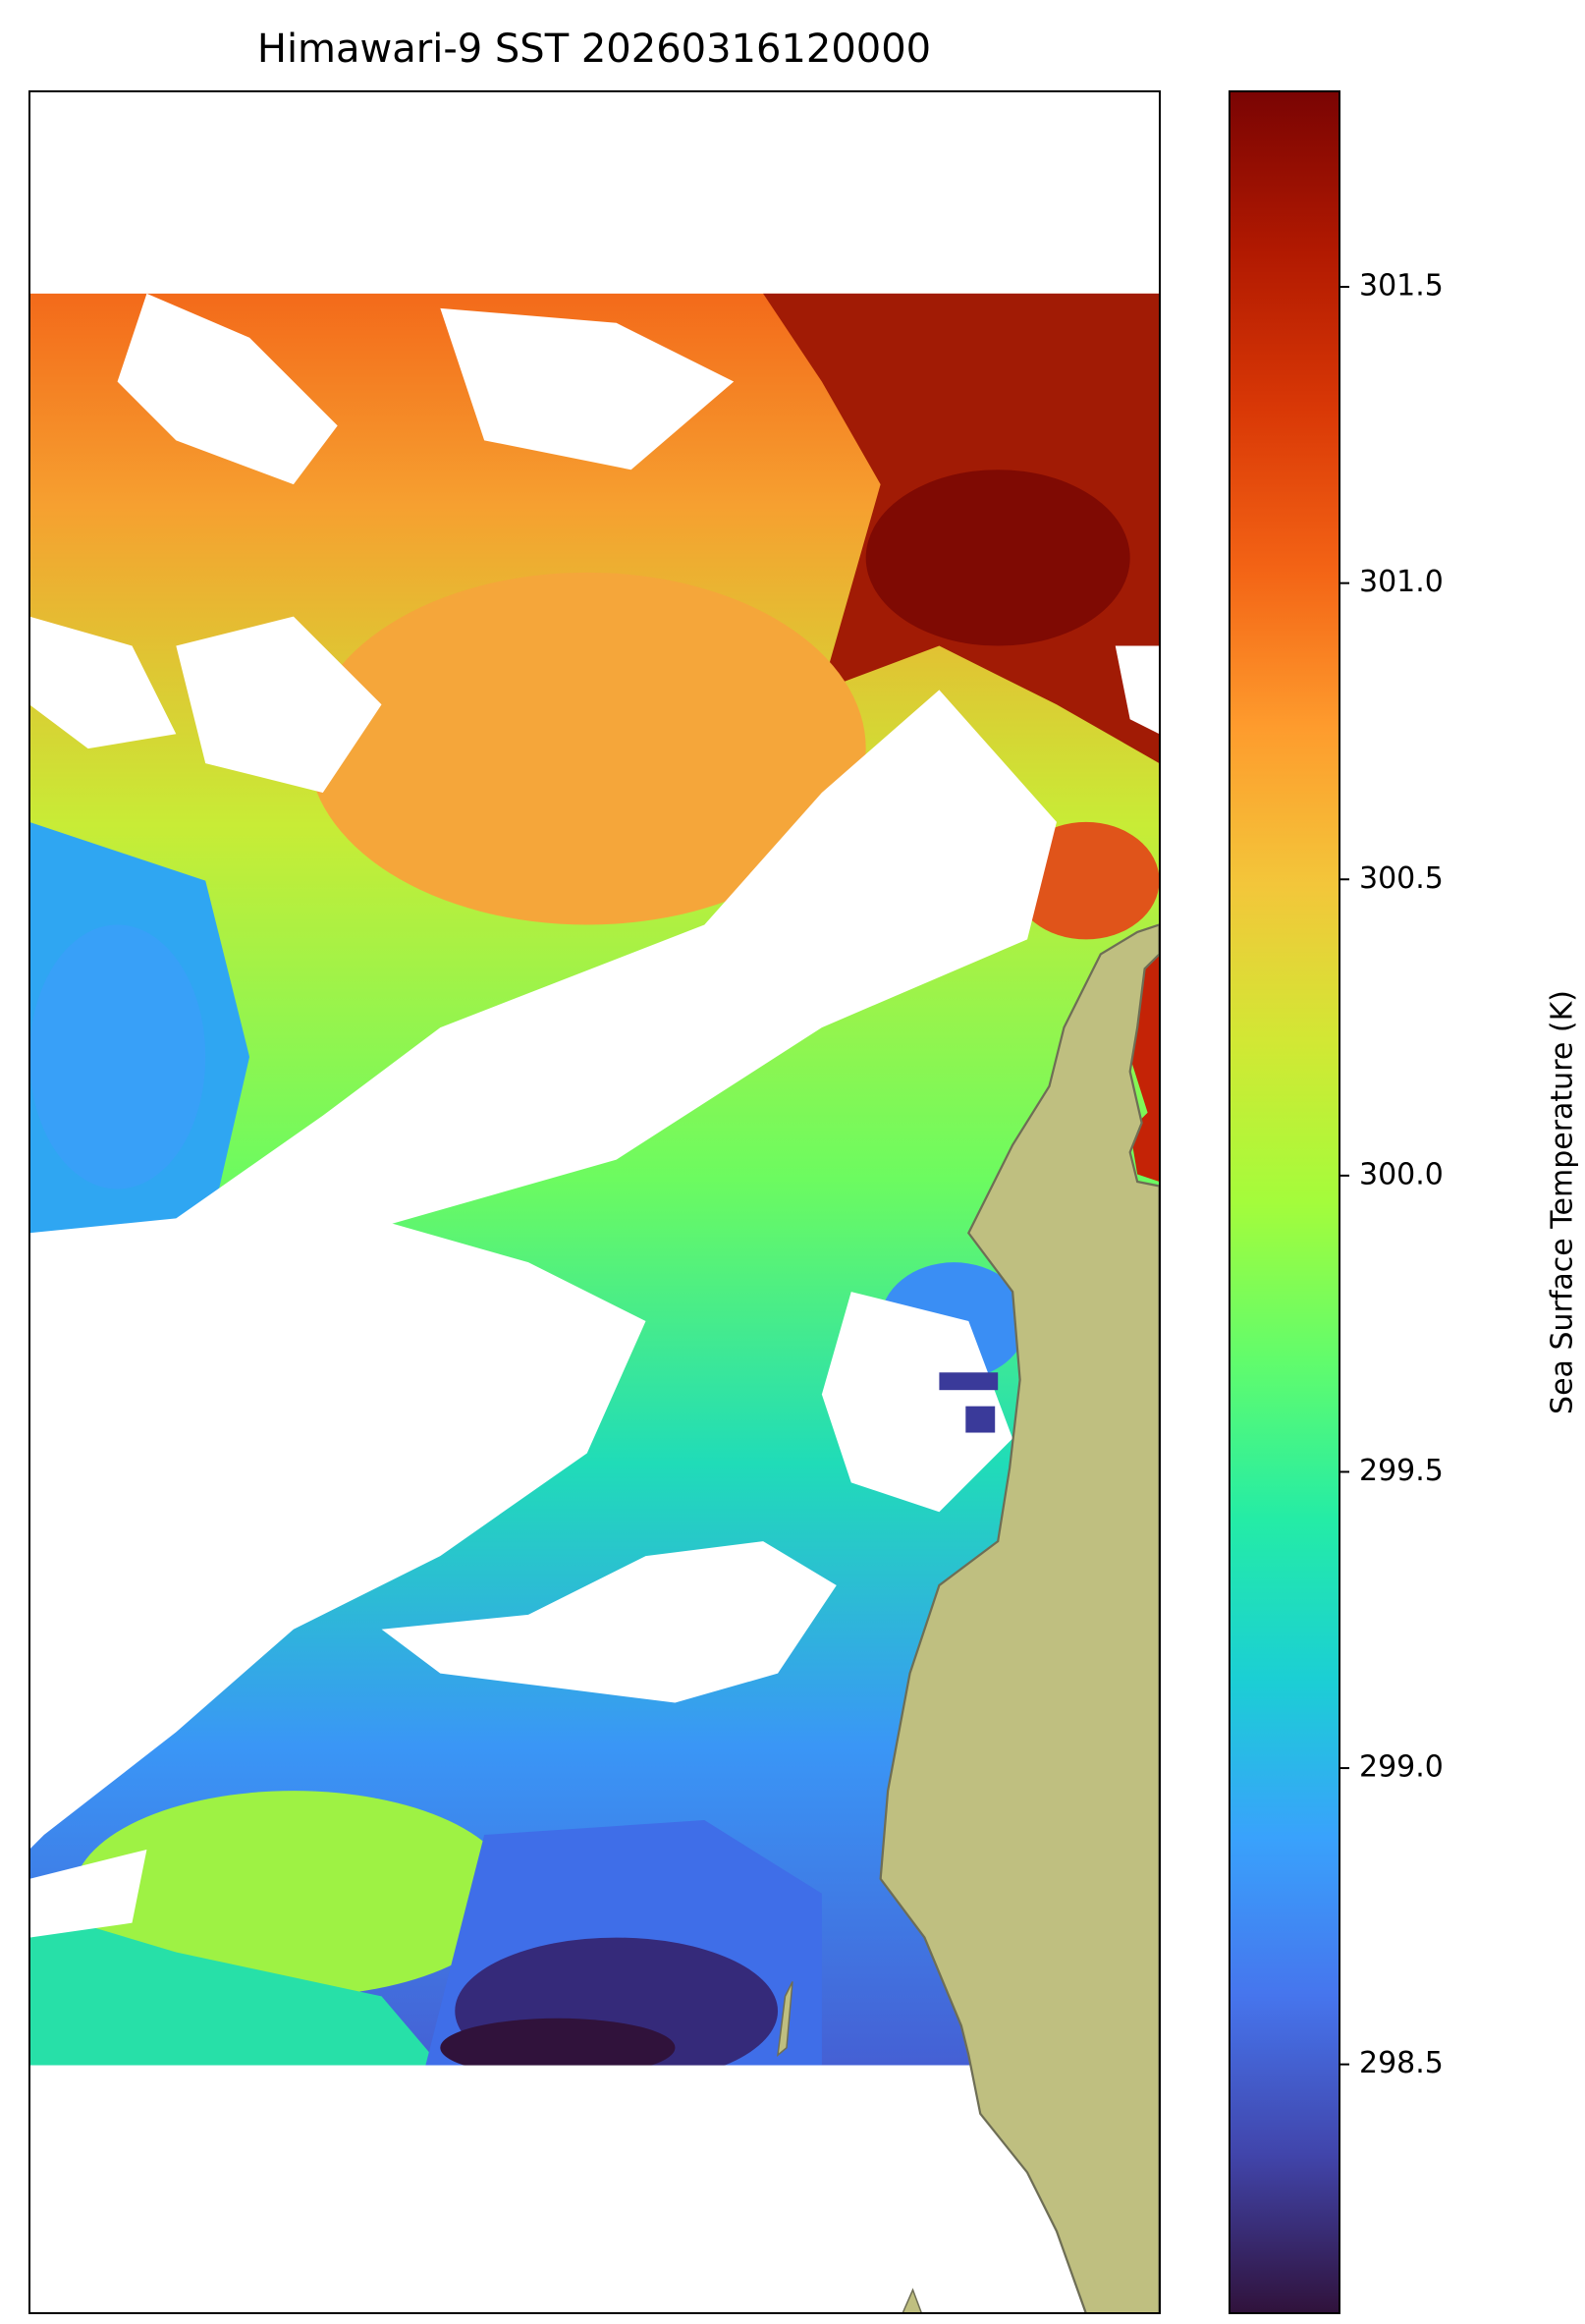  What do you see at coordinates (1401, 582) in the screenshot?
I see `colorbar-tick-label: 301.0` at bounding box center [1401, 582].